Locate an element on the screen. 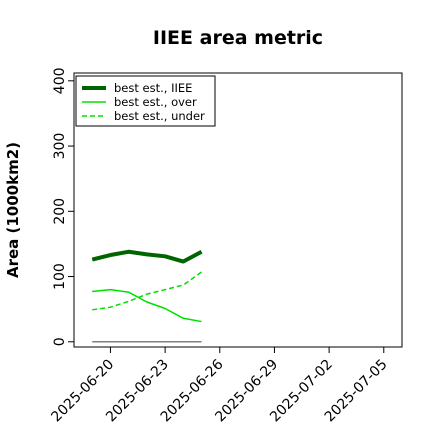 This screenshot has height=440, width=440. legend-label: best est., IIEE is located at coordinates (153, 88).